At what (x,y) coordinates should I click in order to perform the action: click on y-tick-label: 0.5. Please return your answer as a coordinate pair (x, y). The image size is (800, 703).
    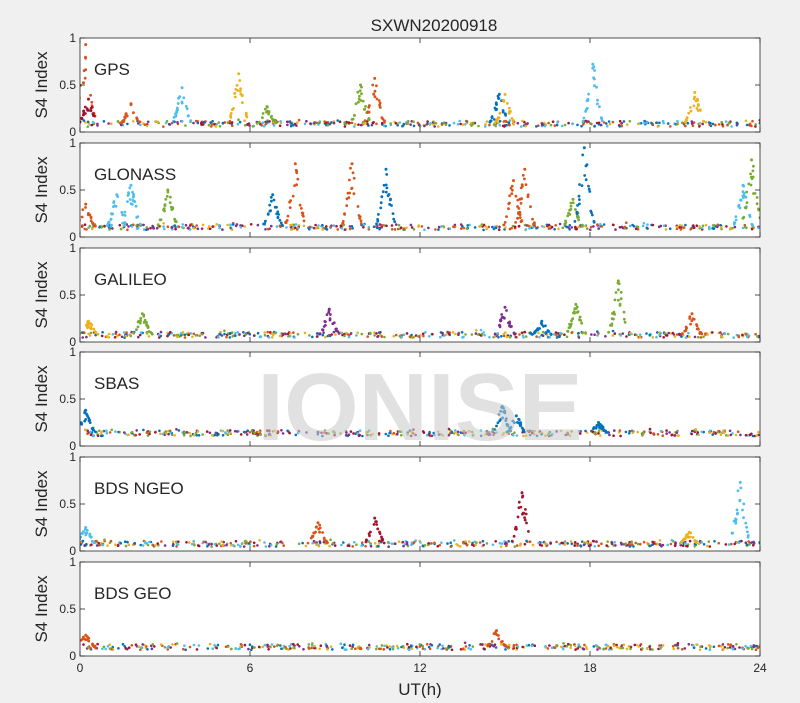
    Looking at the image, I should click on (67, 295).